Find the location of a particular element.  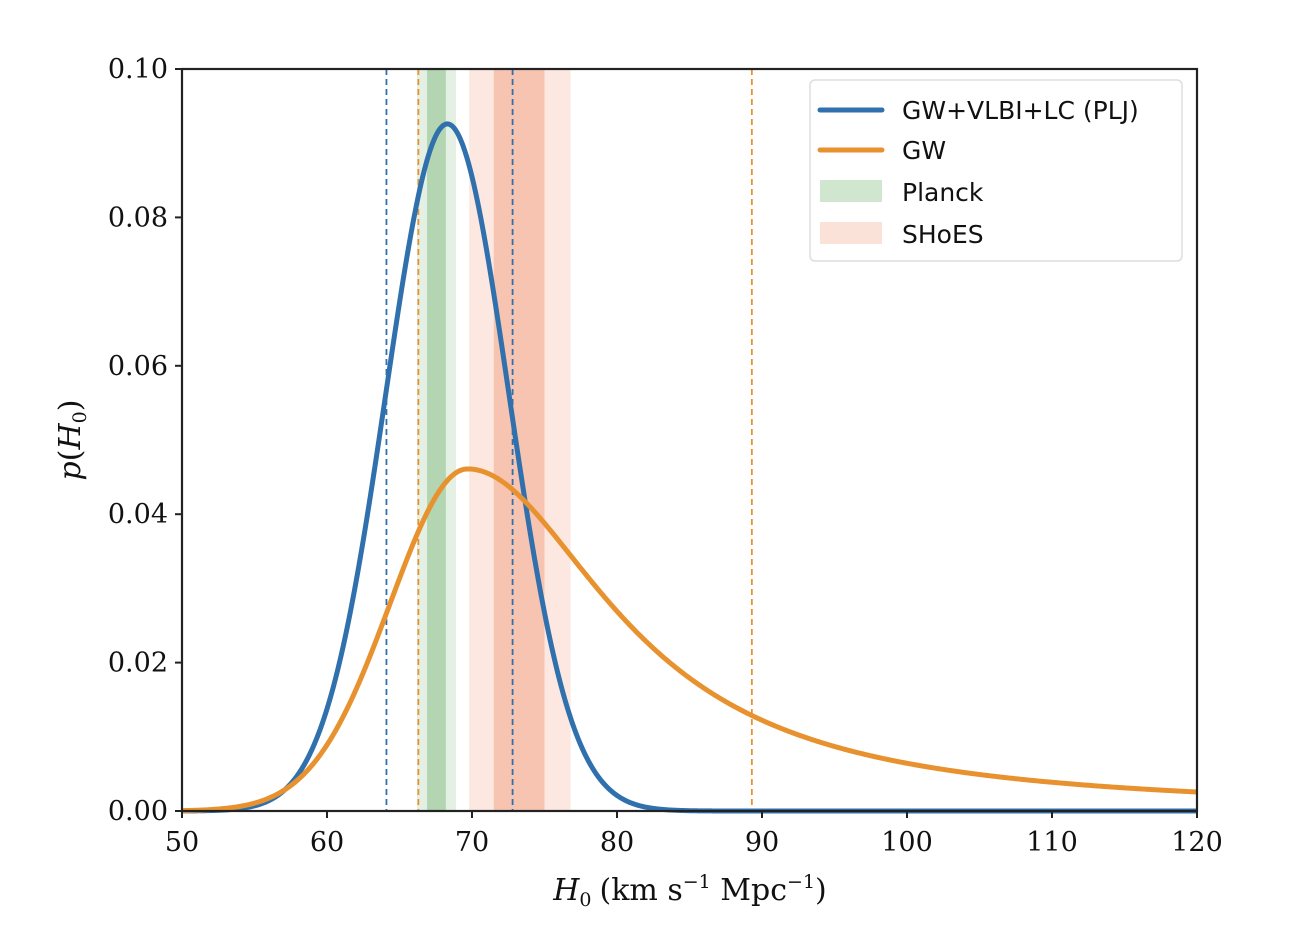

legend-patch-shoes is located at coordinates (851, 233).